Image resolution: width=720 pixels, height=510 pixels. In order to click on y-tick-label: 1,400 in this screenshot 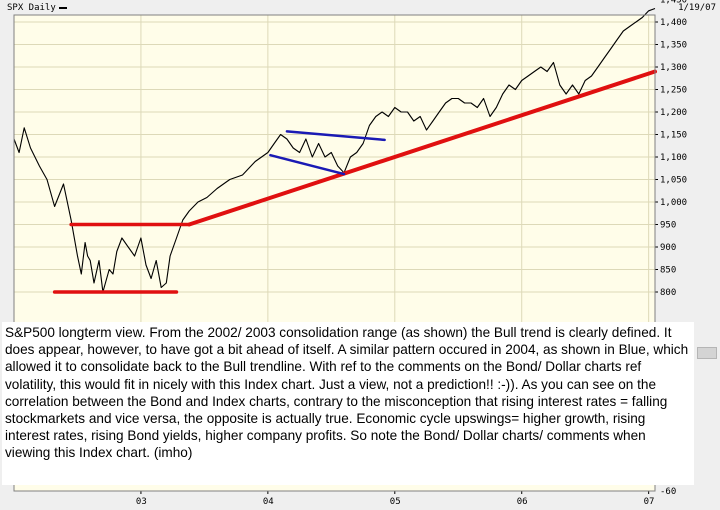, I will do `click(673, 23)`.